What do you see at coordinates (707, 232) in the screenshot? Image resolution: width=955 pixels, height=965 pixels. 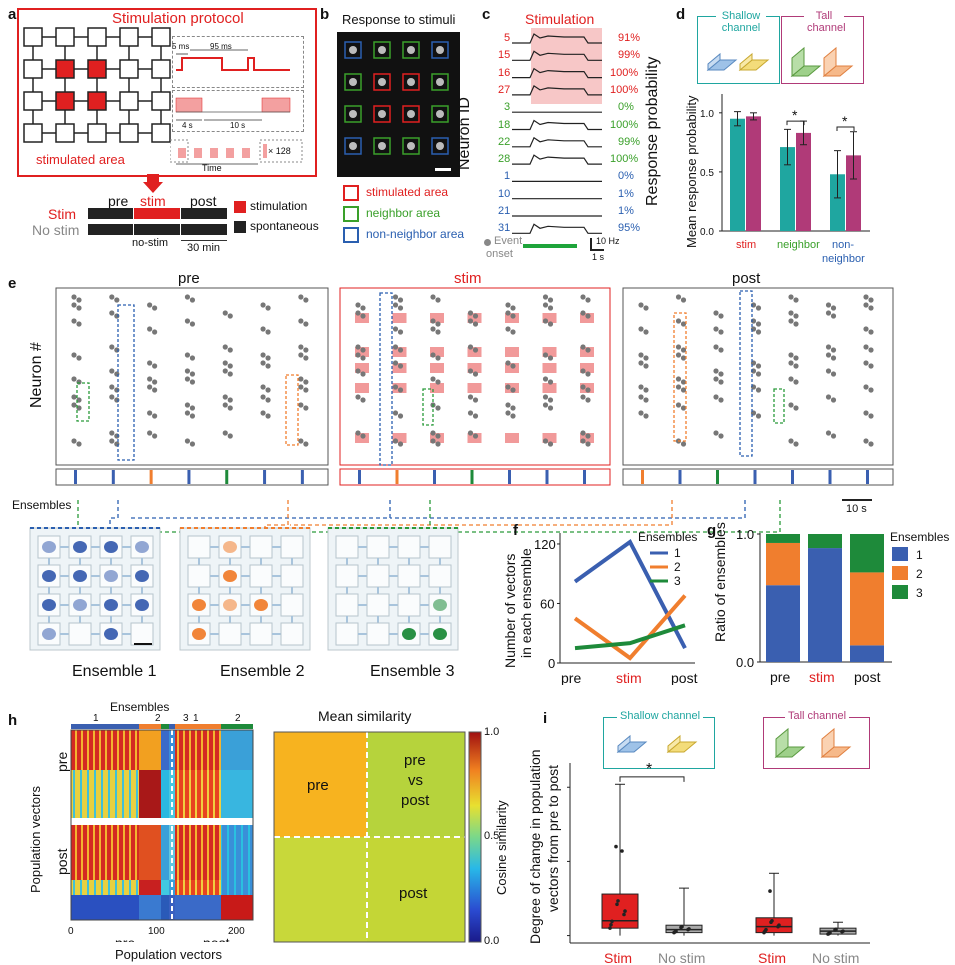 I see `y-tick-label: 0.0` at bounding box center [707, 232].